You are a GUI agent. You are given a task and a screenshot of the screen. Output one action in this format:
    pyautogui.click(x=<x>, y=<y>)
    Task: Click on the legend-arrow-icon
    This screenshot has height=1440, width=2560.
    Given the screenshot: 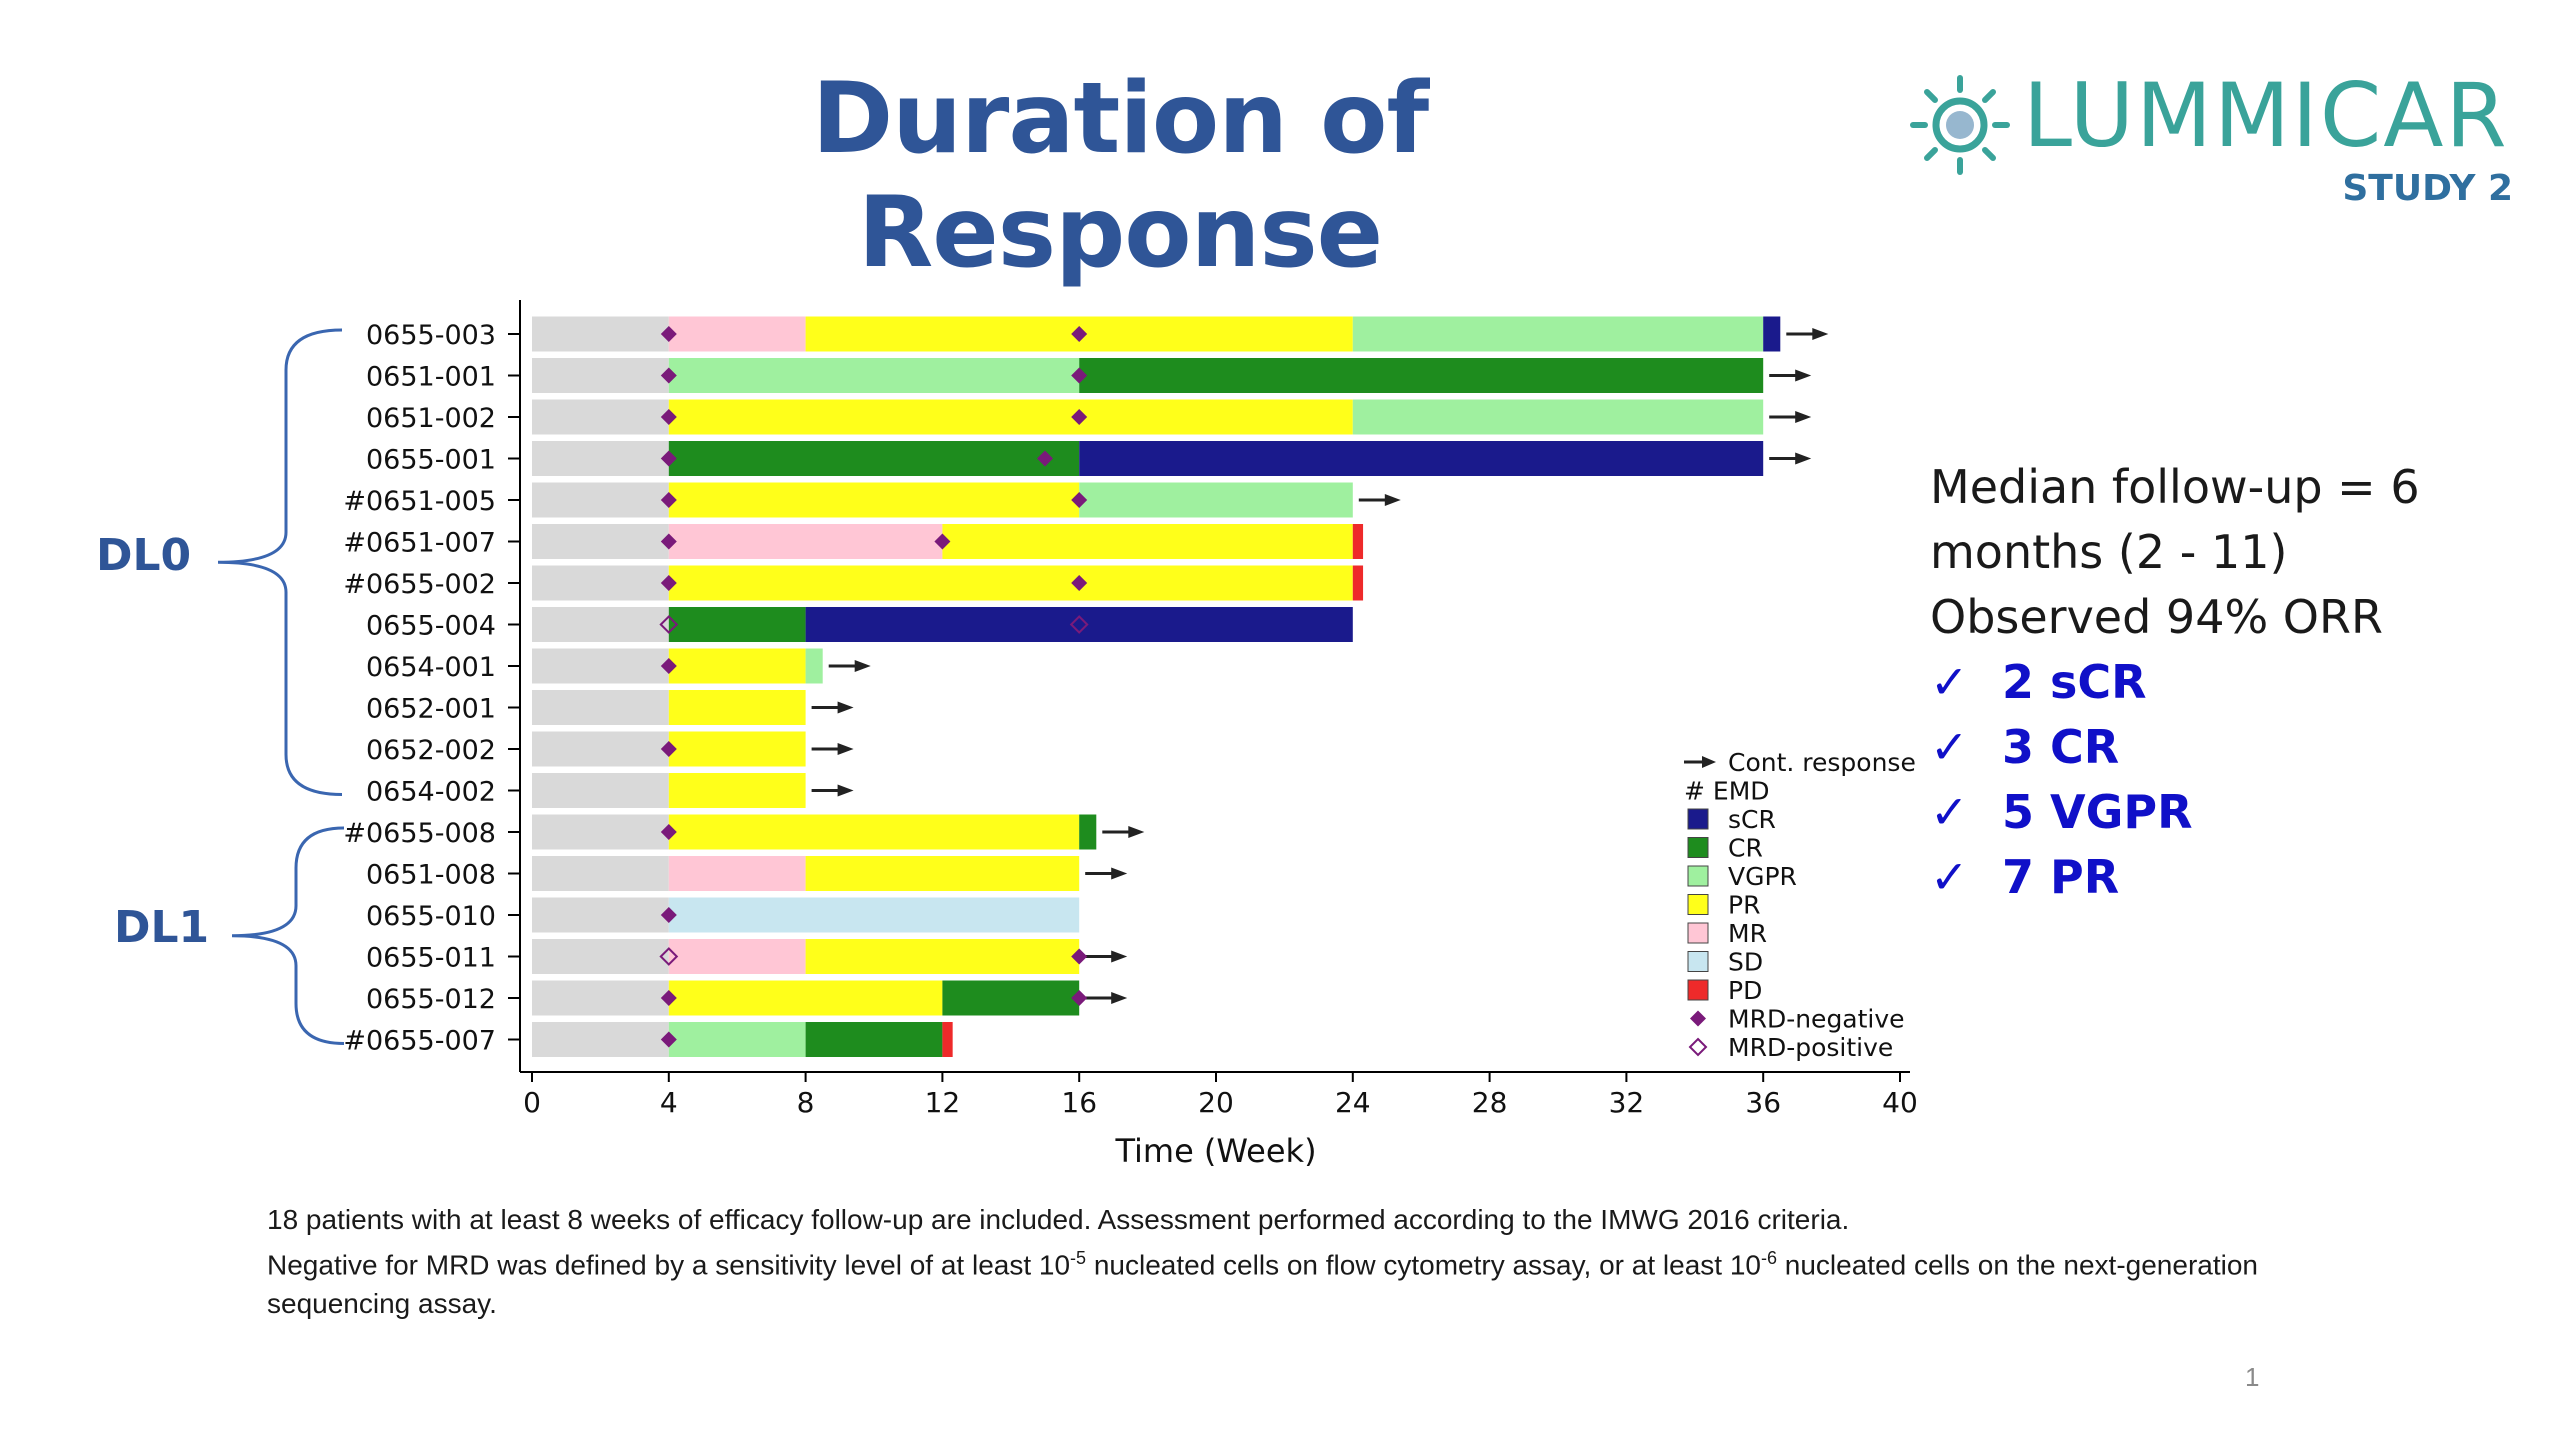 What is the action you would take?
    pyautogui.click(x=1709, y=762)
    